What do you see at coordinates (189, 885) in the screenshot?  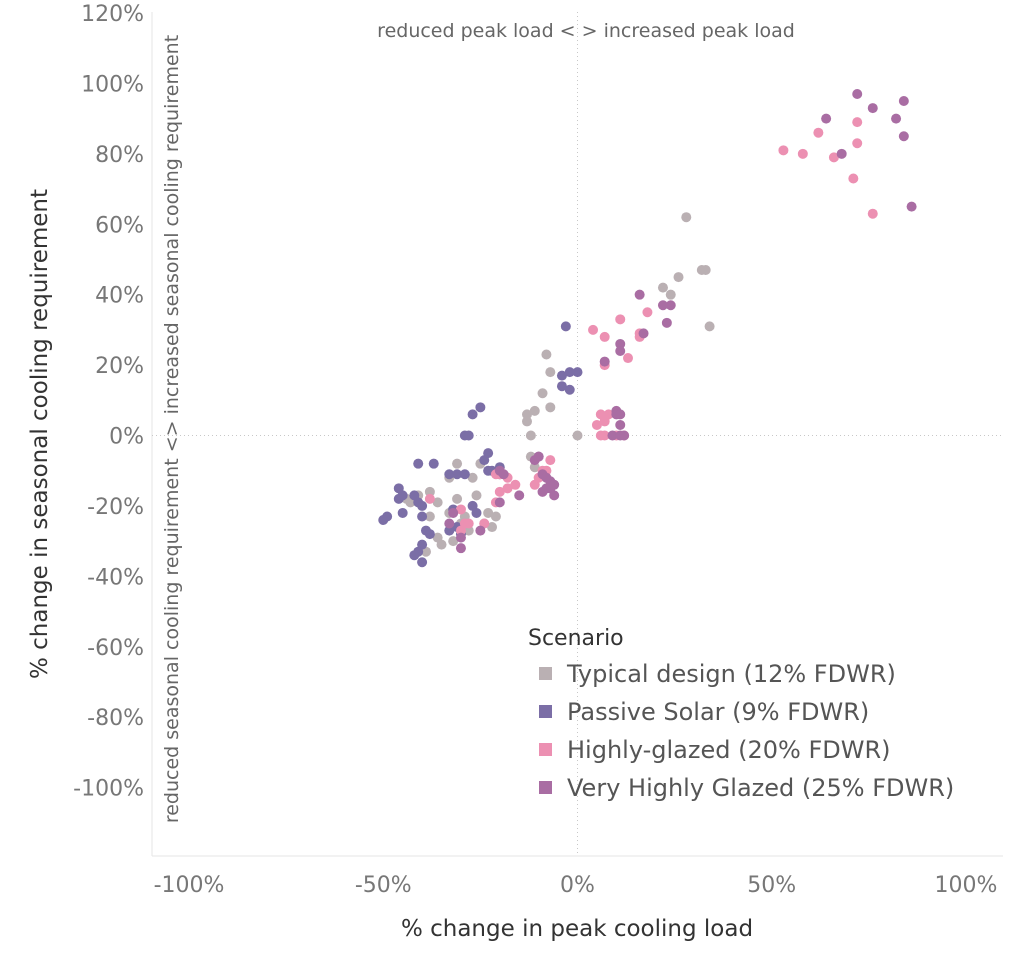 I see `x-tick-label: -100%` at bounding box center [189, 885].